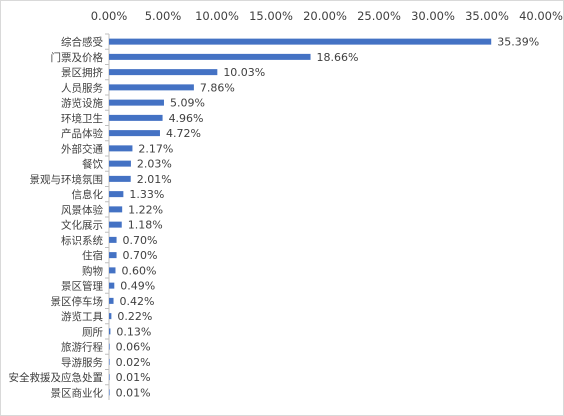 Image resolution: width=564 pixels, height=416 pixels. I want to click on category-label: 门票及价格, so click(77, 57).